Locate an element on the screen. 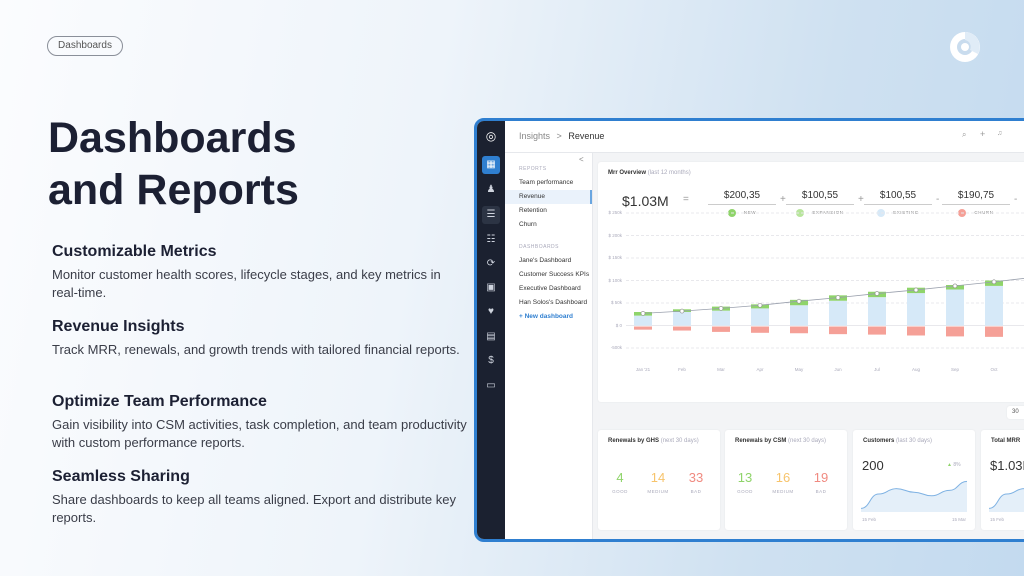 The width and height of the screenshot is (1024, 576). ghs-bad: 33 BAD is located at coordinates (696, 482).